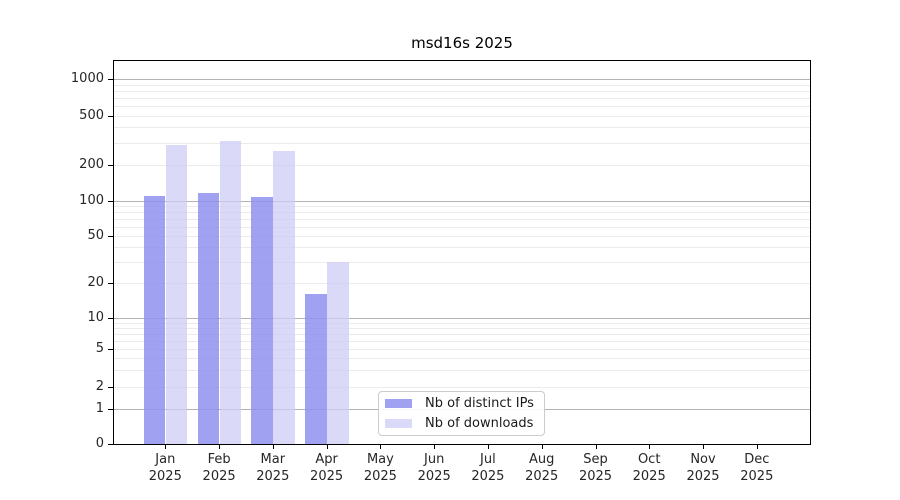  What do you see at coordinates (273, 447) in the screenshot?
I see `x-tick-mar` at bounding box center [273, 447].